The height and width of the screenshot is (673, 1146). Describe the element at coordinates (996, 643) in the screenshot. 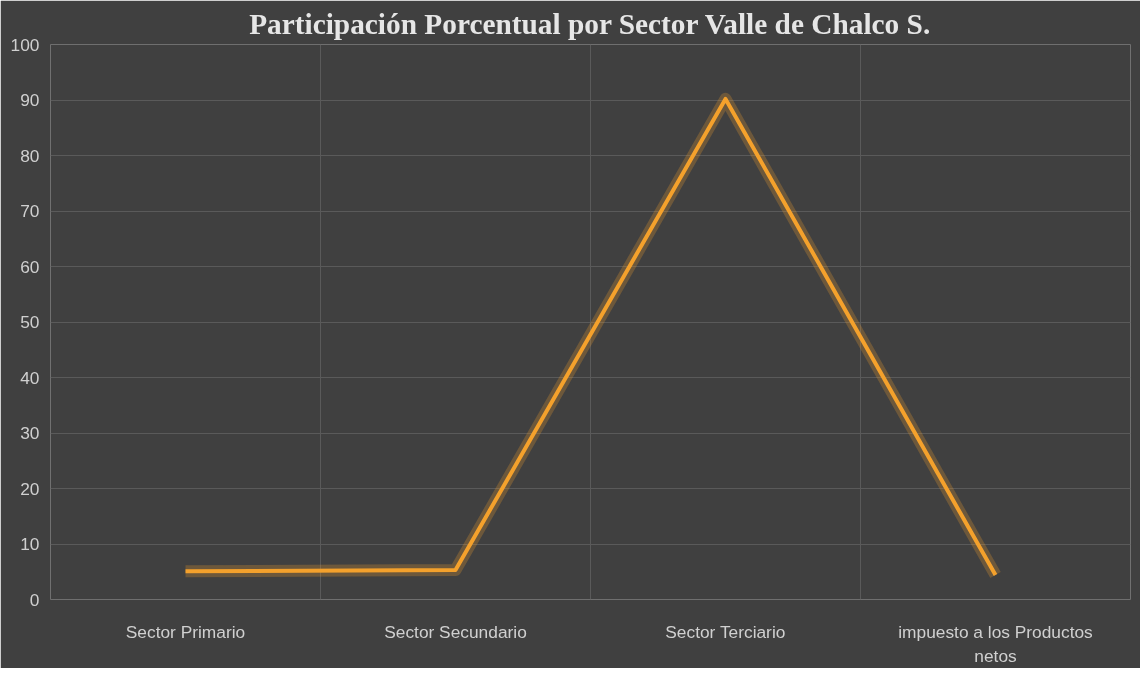

I see `x-tick-label: impuesto a los Productos netos` at that location.